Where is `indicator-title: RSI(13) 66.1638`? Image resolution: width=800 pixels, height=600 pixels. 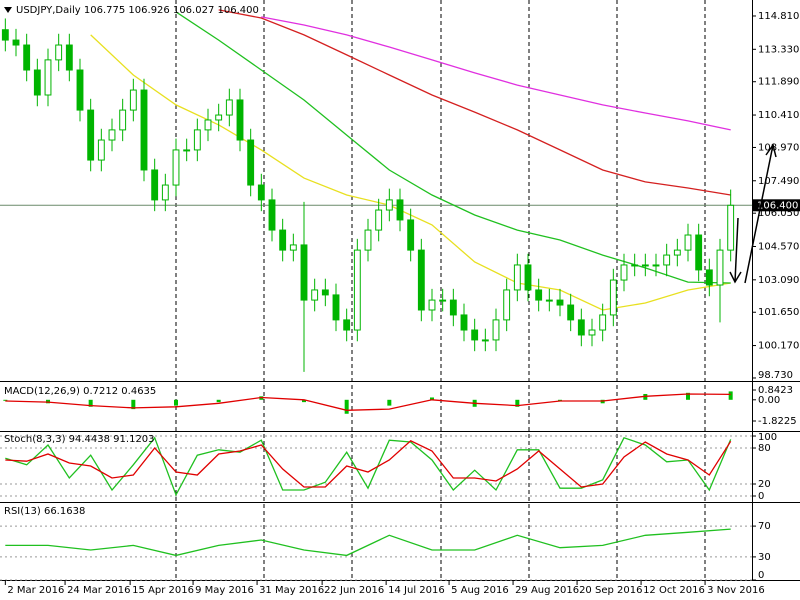 indicator-title: RSI(13) 66.1638 is located at coordinates (44, 511).